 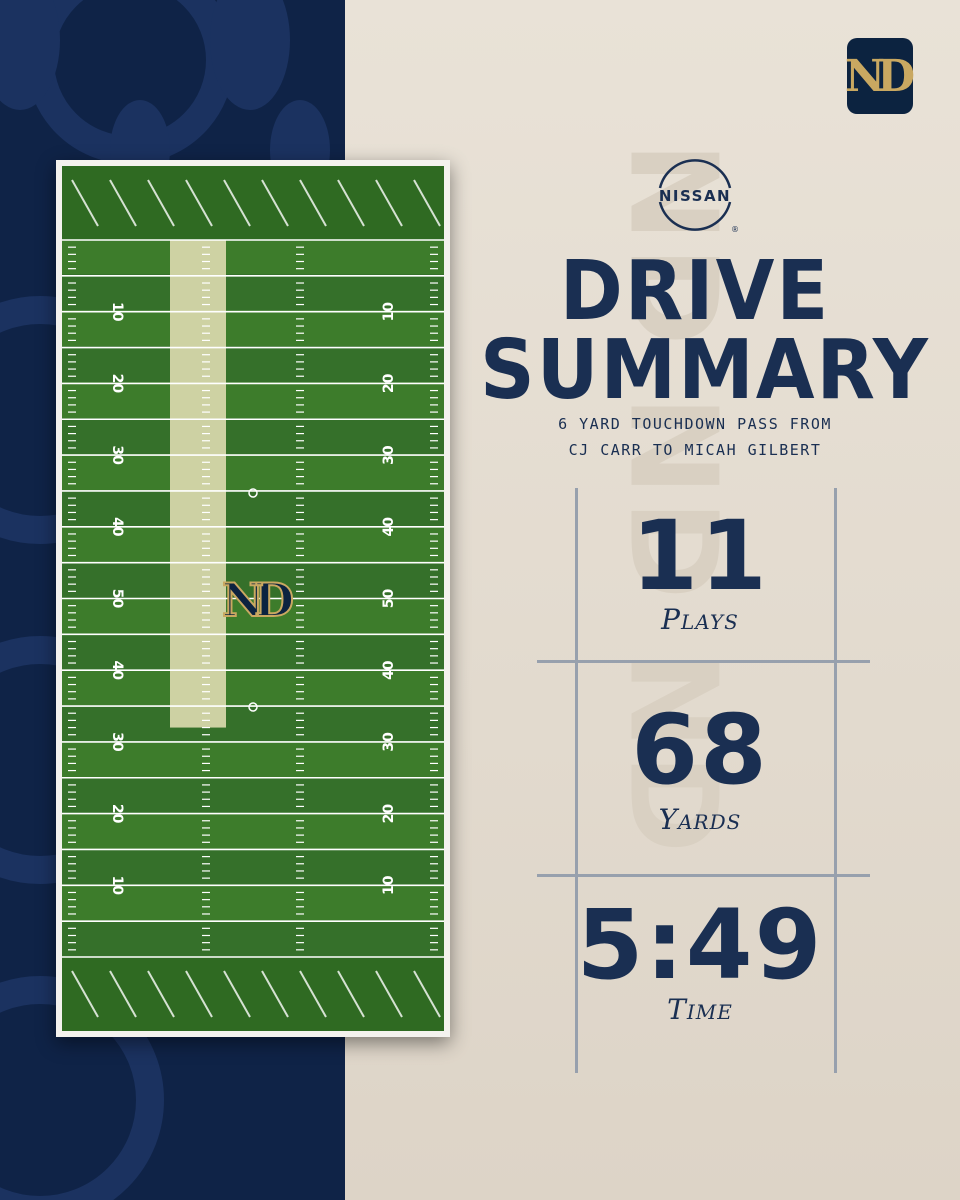 What do you see at coordinates (695, 450) in the screenshot?
I see `subtitle-line-2: CJ Carr to Micah Gilbert` at bounding box center [695, 450].